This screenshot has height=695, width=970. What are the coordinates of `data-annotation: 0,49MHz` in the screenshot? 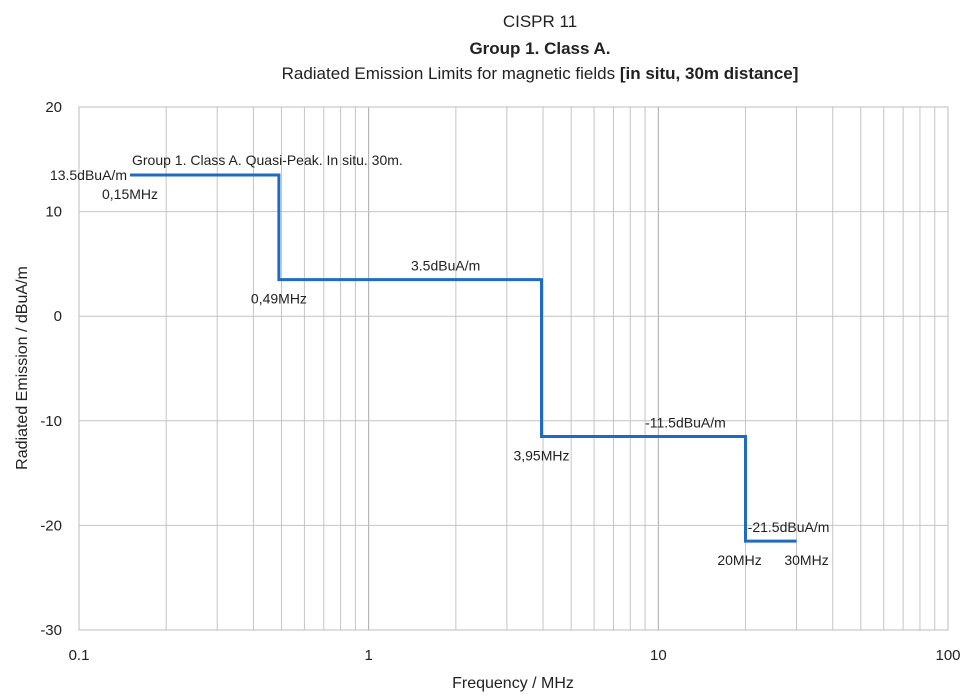 It's located at (279, 299).